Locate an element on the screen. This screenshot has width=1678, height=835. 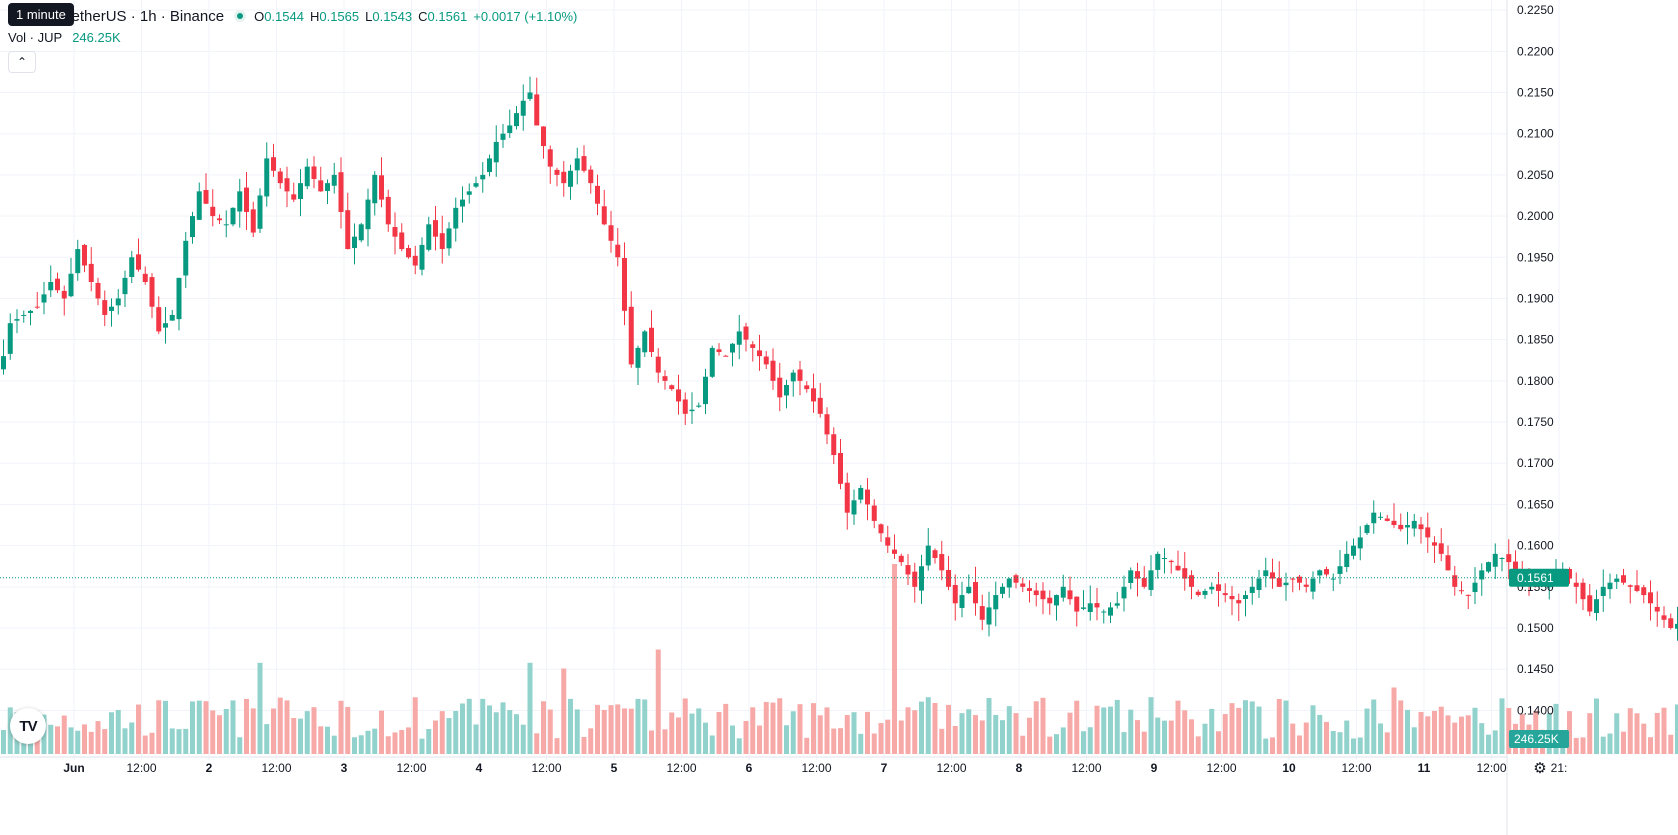
collapse-legend-button: ⌃ is located at coordinates (22, 62).